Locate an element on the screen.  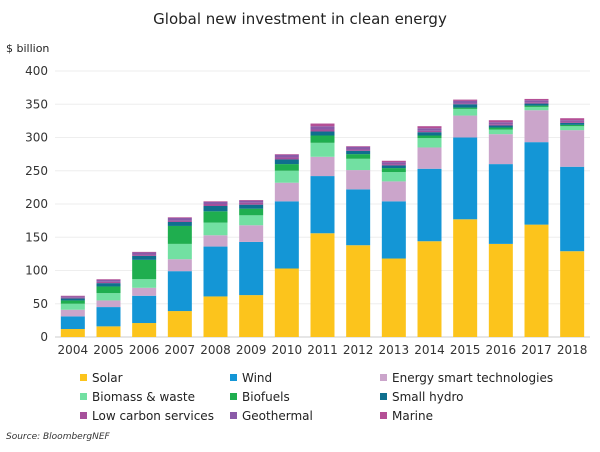
x-tick-label: 2005 is located at coordinates (108, 350).